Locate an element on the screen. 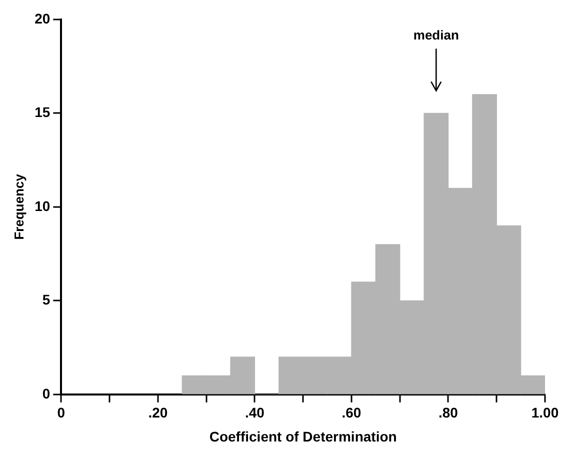 The height and width of the screenshot is (458, 573). y-axis-title: Frequency is located at coordinates (18, 206).